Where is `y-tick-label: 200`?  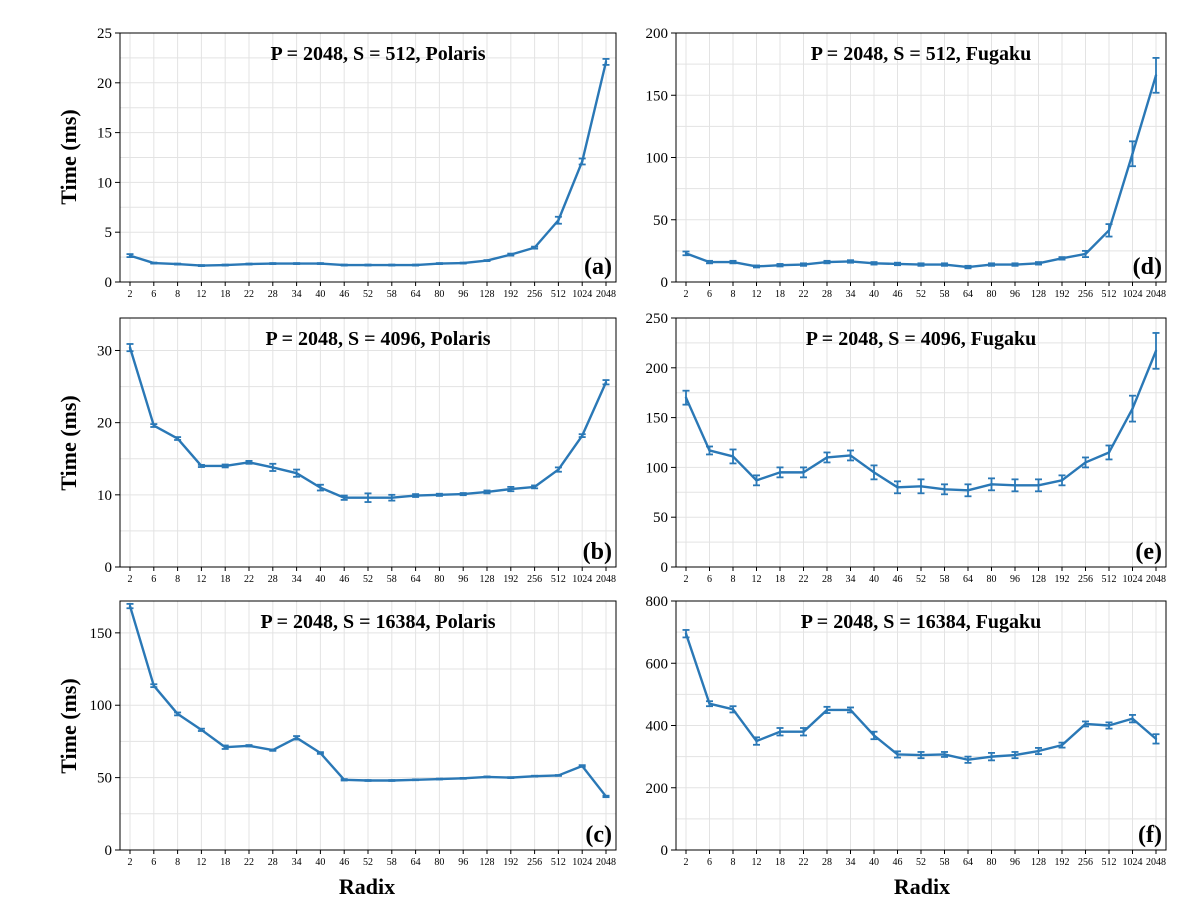 y-tick-label: 200 is located at coordinates (657, 789).